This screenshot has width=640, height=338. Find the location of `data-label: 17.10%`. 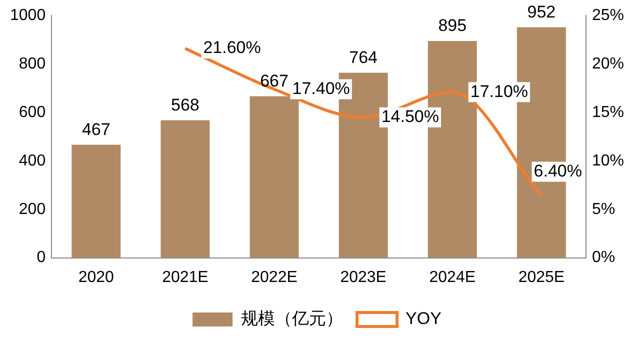

data-label: 17.10% is located at coordinates (499, 91).